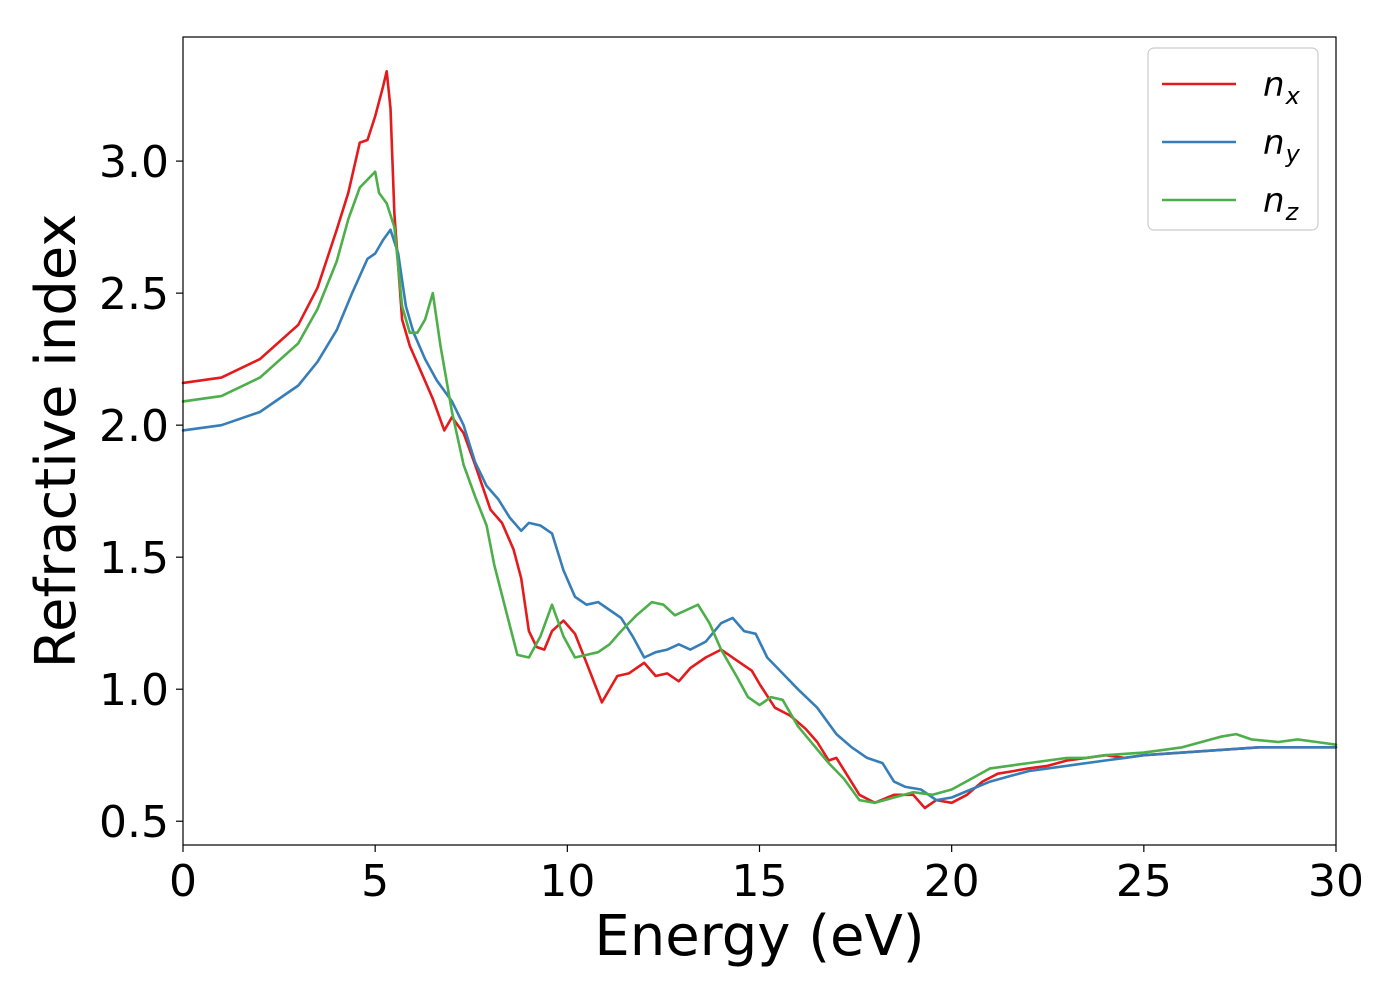  I want to click on x-tick-label: 0, so click(183, 881).